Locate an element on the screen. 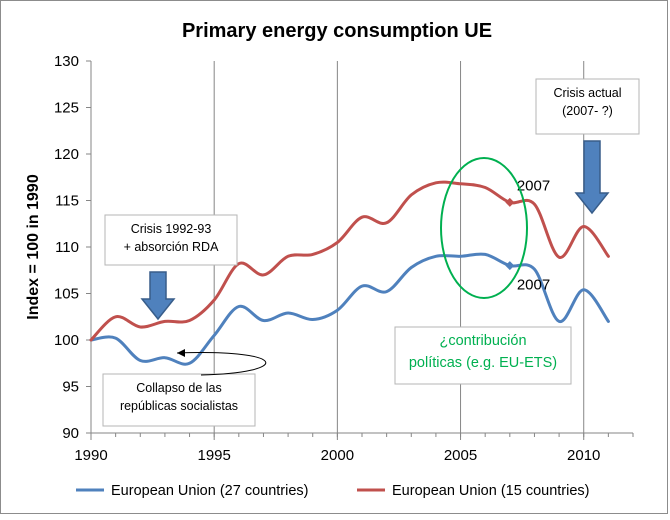 Image resolution: width=670 pixels, height=520 pixels. policies-note-box is located at coordinates (483, 355).